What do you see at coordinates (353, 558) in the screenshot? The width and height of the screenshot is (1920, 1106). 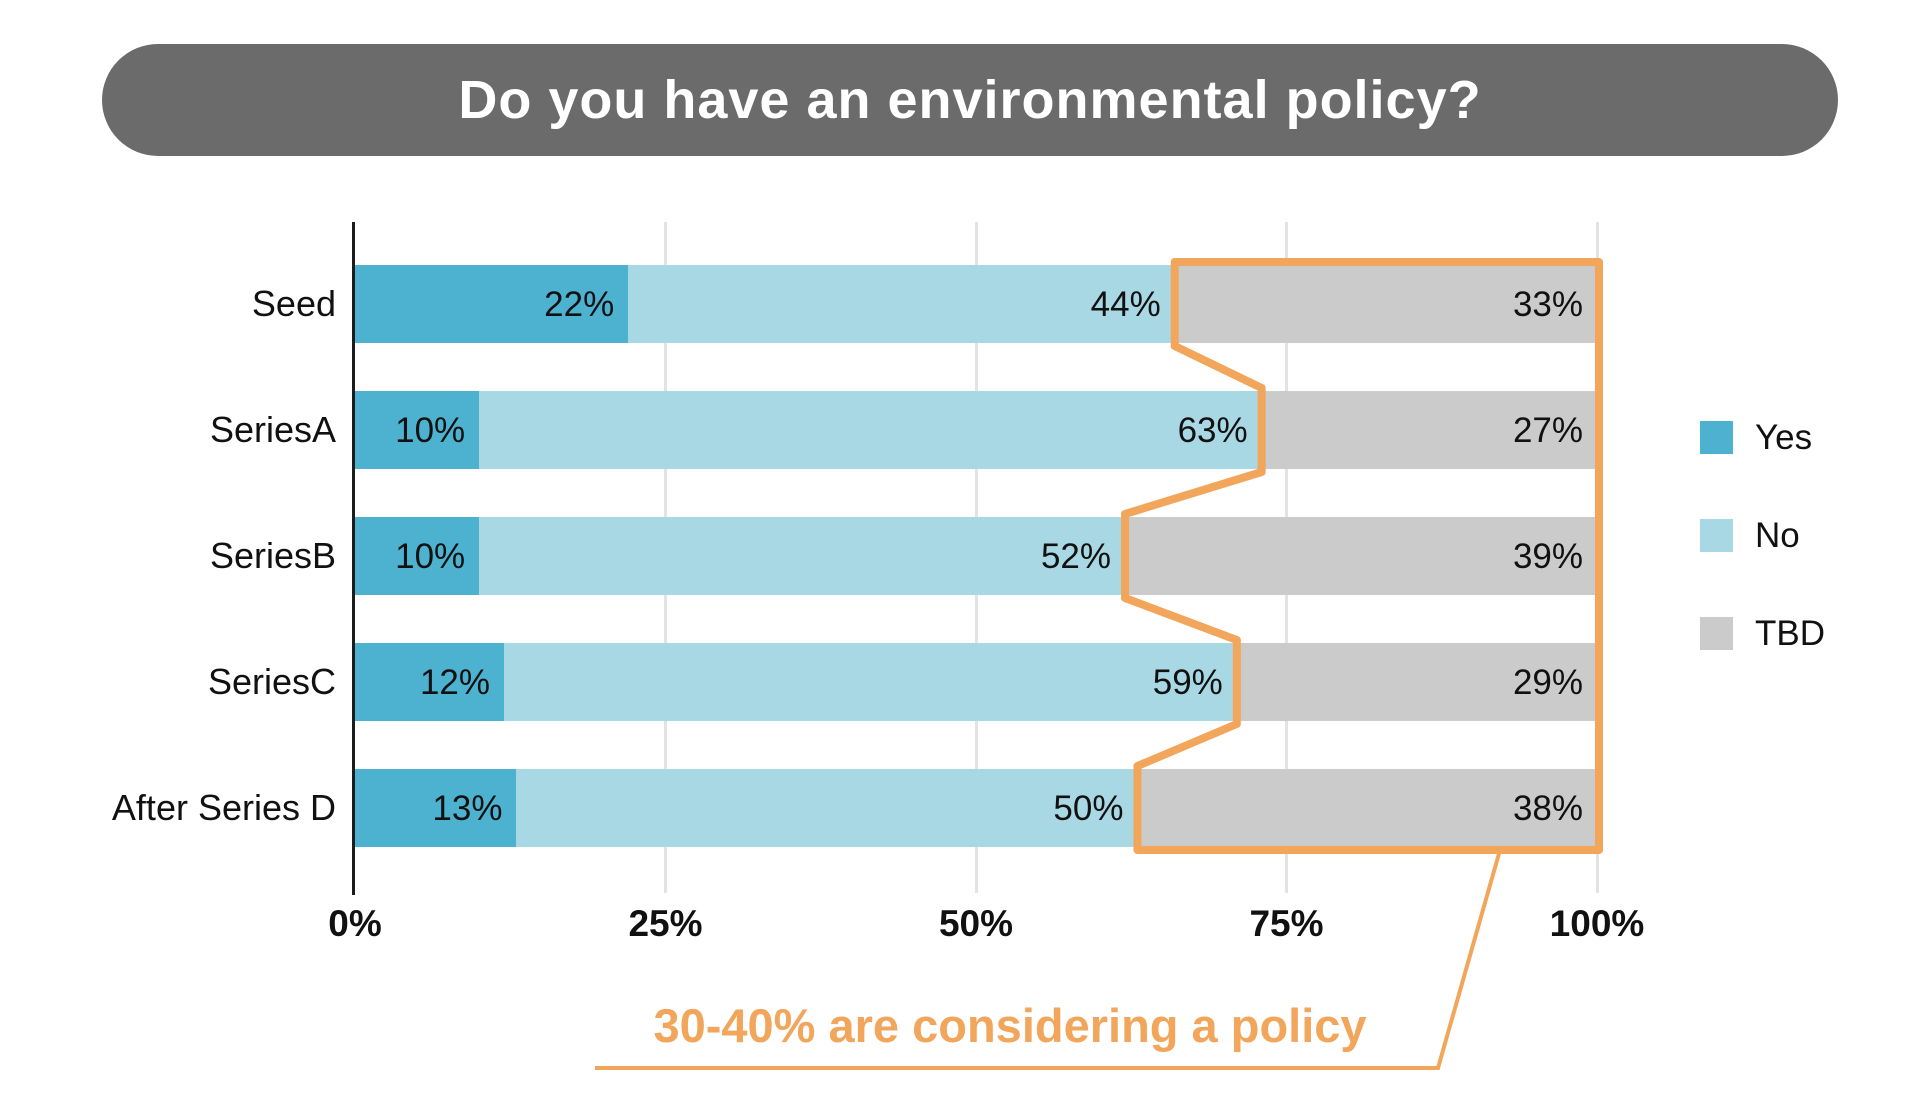 I see `y-axis-line` at bounding box center [353, 558].